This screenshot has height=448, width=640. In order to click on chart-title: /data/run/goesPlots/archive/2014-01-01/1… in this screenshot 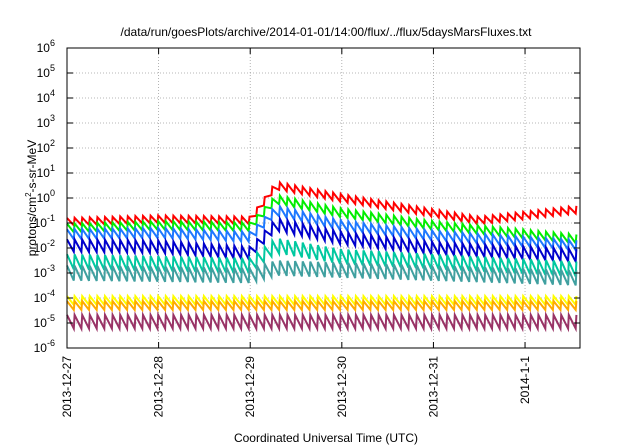, I will do `click(327, 32)`.